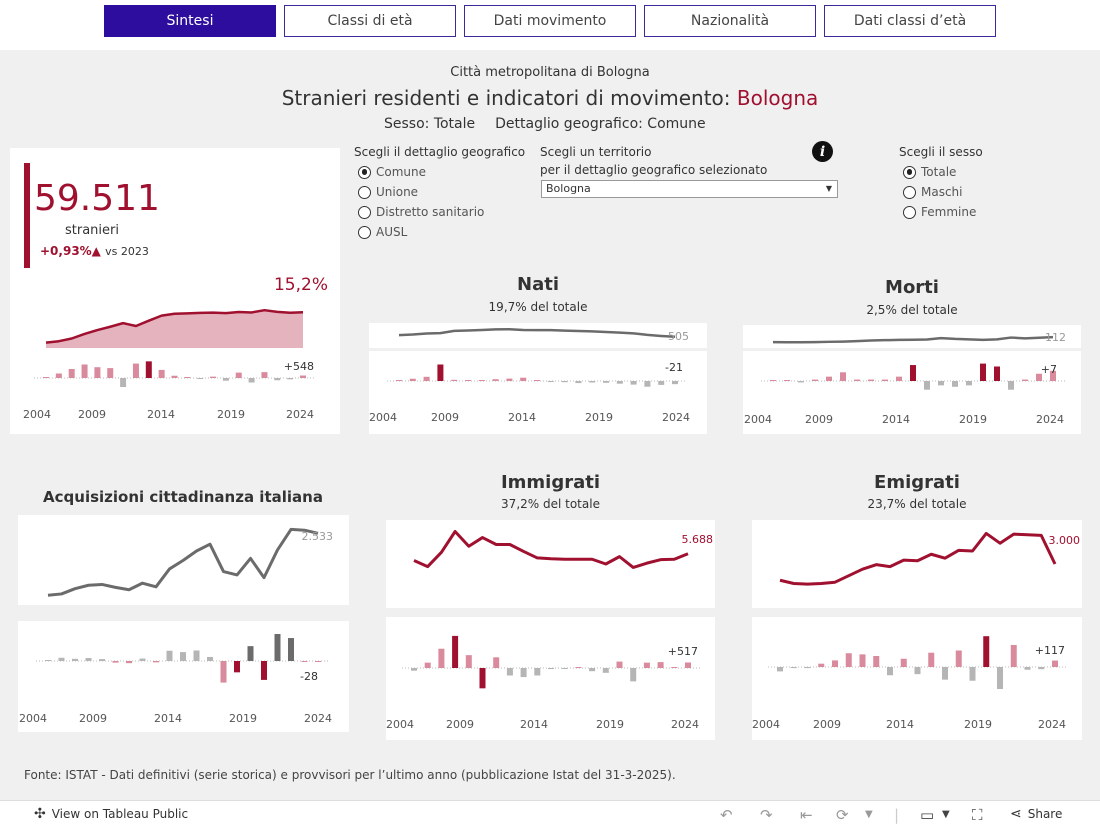 The image size is (1100, 827). What do you see at coordinates (842, 815) in the screenshot?
I see `refresh-icon: ⟳` at bounding box center [842, 815].